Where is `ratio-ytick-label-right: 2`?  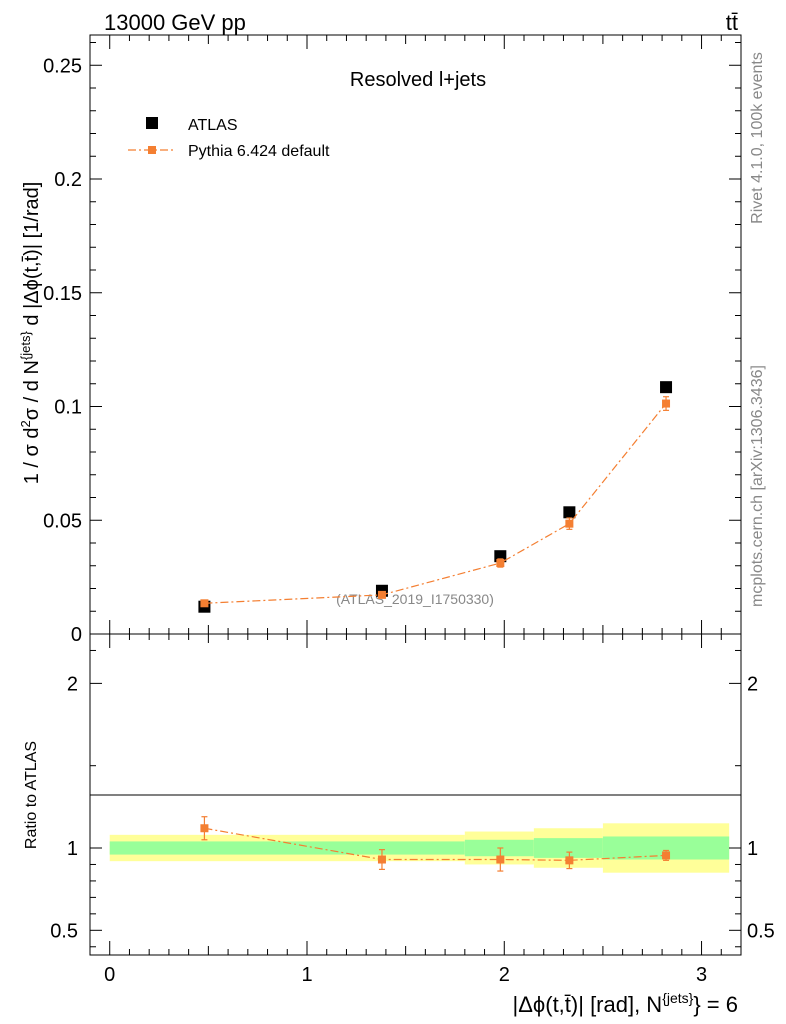 ratio-ytick-label-right: 2 is located at coordinates (752, 684).